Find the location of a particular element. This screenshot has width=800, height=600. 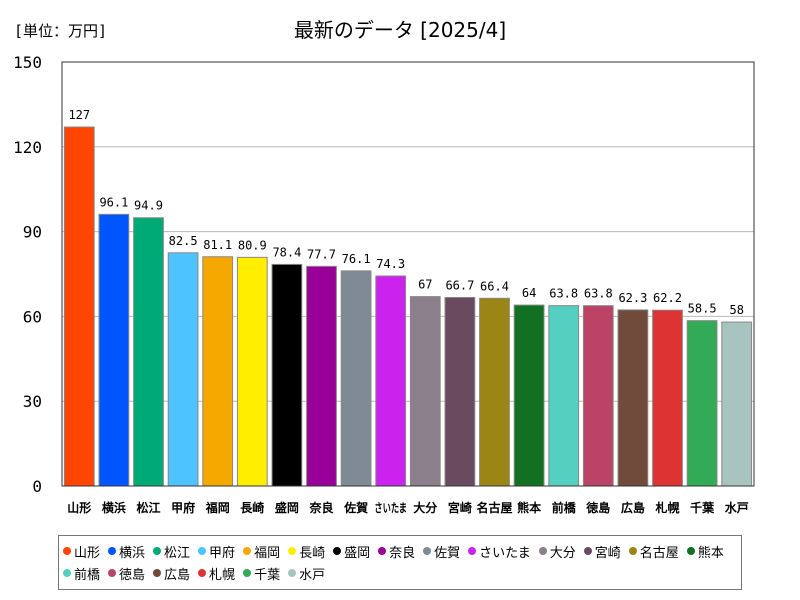

legend-item: さいたま is located at coordinates (499, 551).